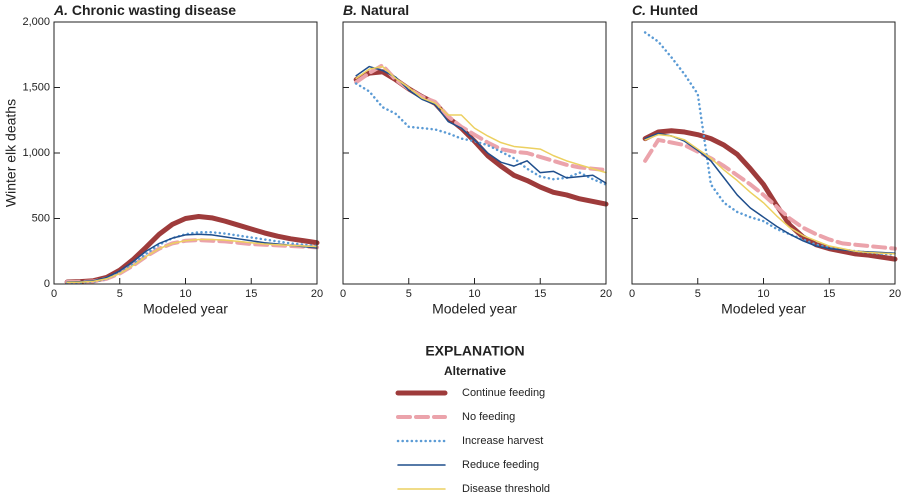 The width and height of the screenshot is (901, 495). I want to click on y-tick-label: 2,000, so click(36, 22).